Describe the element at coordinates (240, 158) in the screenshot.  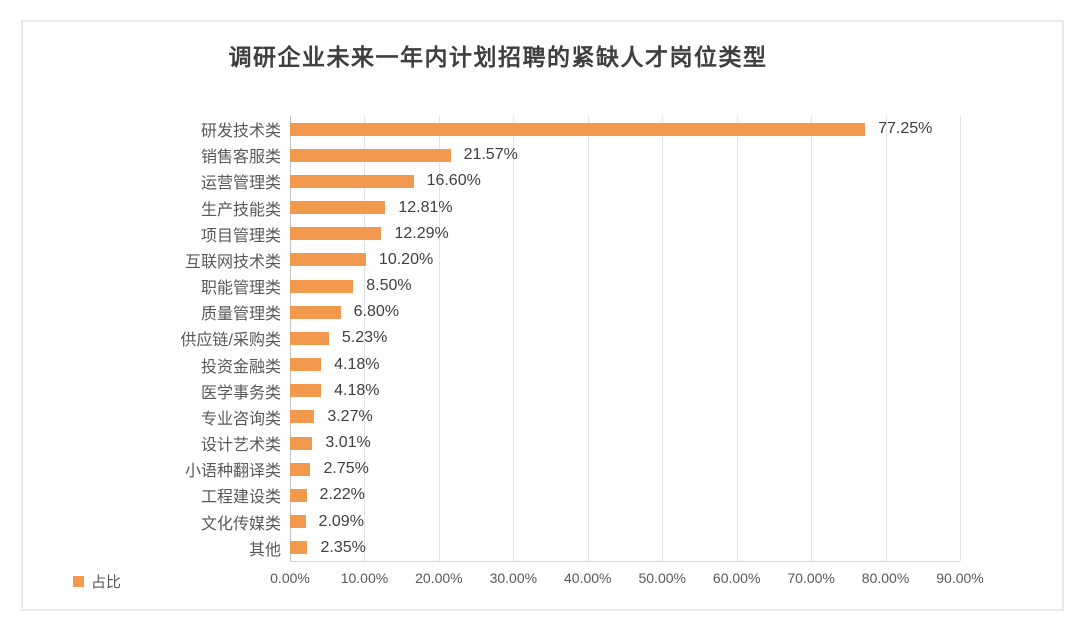
I see `category-label: 销售客服类` at that location.